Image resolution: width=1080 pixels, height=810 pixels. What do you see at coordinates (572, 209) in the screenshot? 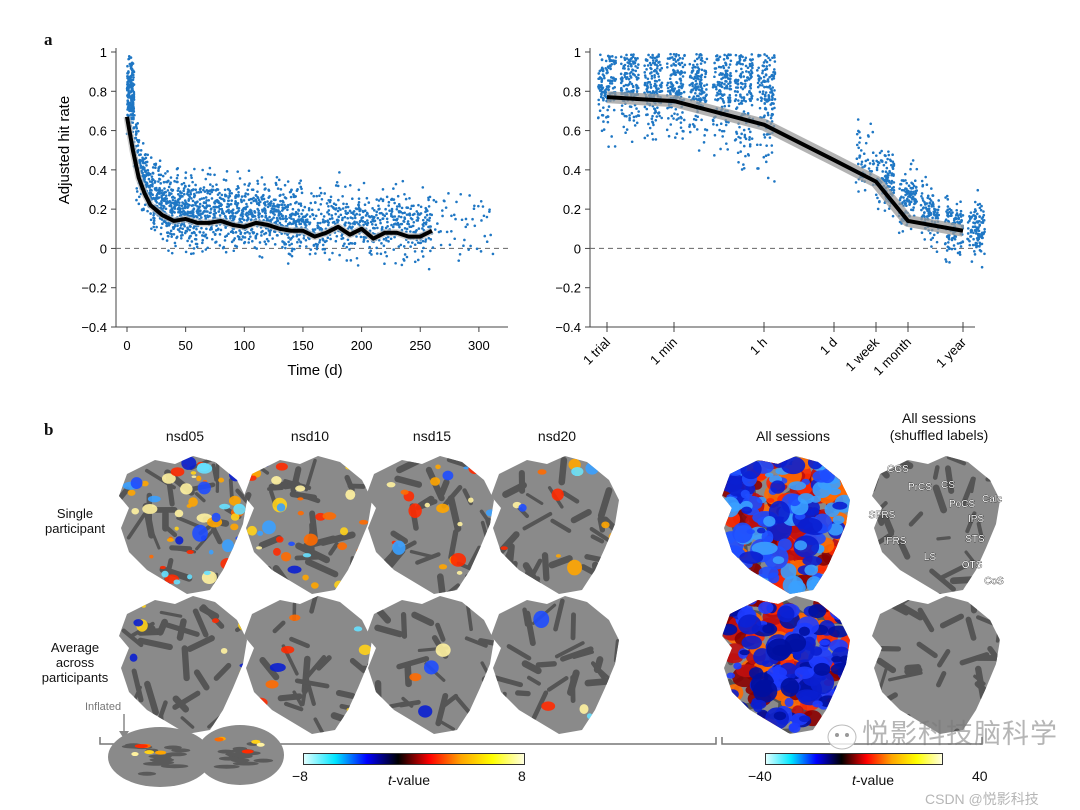
I see `y-tick-label: 0.2` at bounding box center [572, 209].